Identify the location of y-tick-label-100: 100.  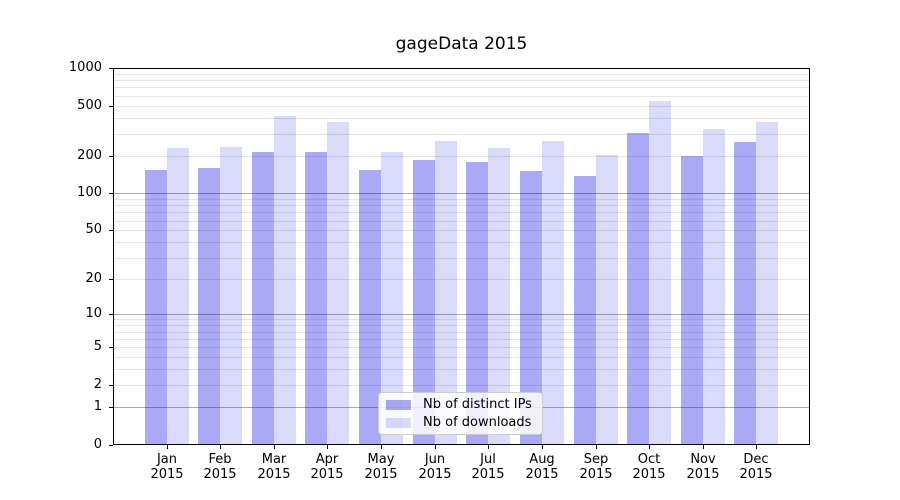
(89, 192).